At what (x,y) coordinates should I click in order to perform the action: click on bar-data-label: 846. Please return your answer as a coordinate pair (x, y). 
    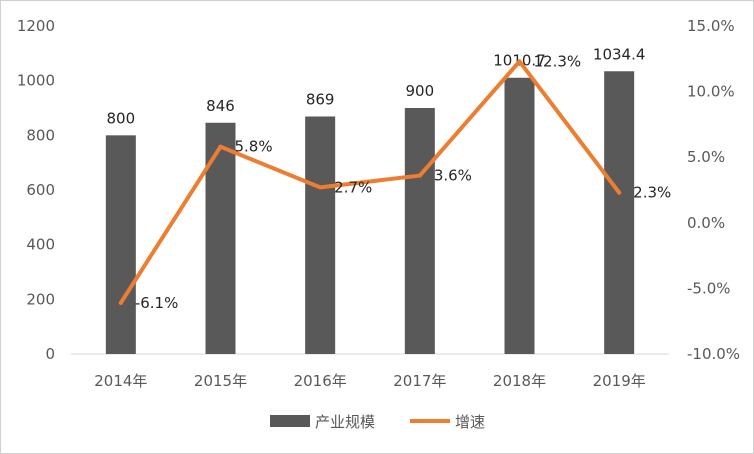
    Looking at the image, I should click on (220, 106).